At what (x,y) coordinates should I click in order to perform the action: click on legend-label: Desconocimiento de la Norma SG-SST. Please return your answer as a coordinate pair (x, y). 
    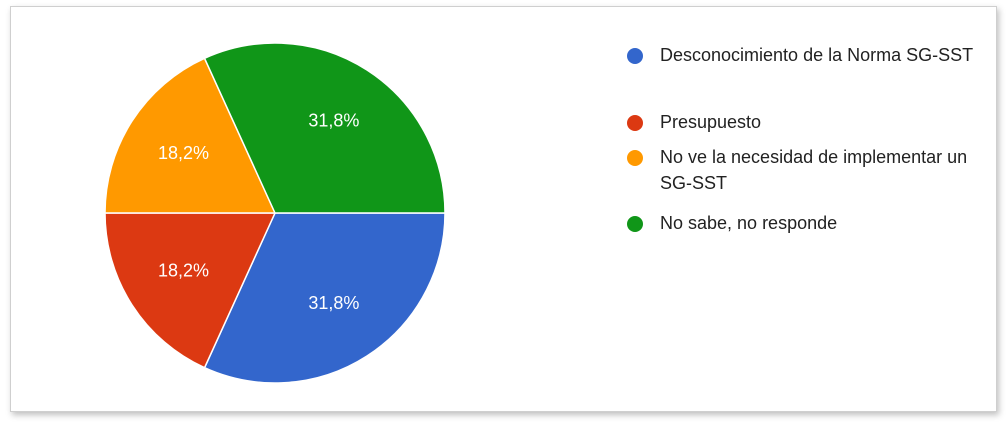
    Looking at the image, I should click on (817, 55).